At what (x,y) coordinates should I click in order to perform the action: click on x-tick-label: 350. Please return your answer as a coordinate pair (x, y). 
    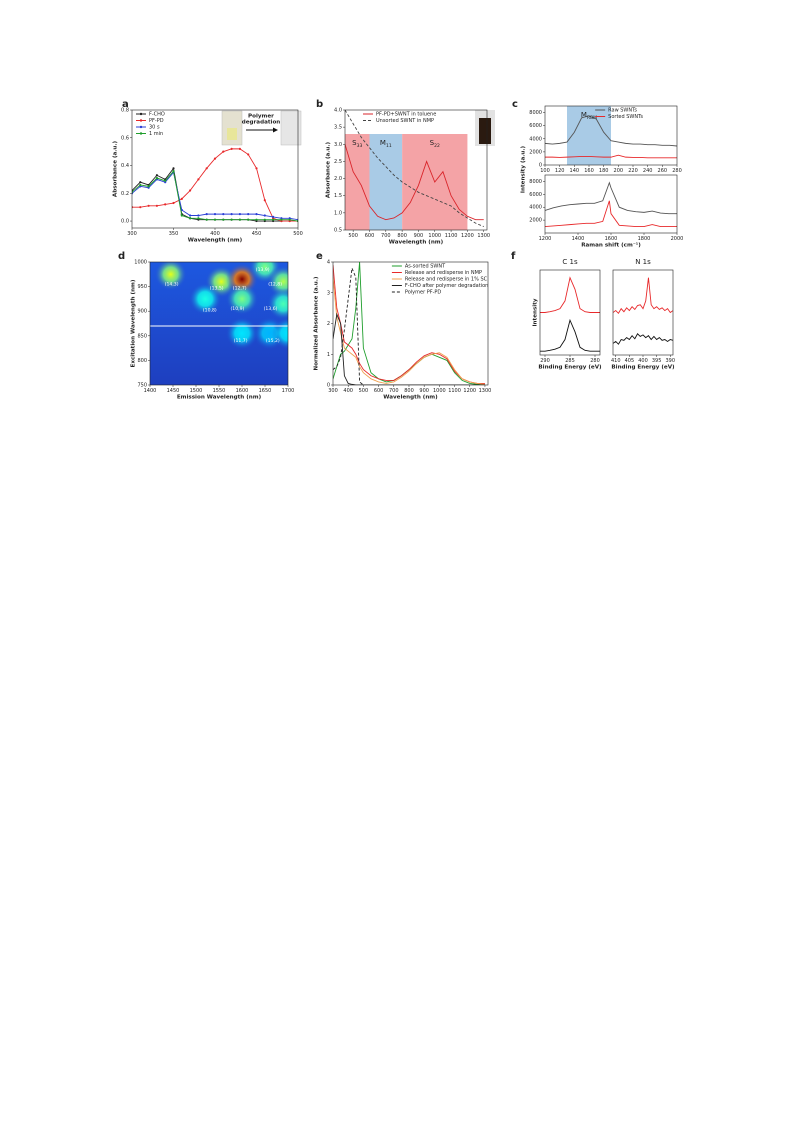
    Looking at the image, I should click on (174, 234).